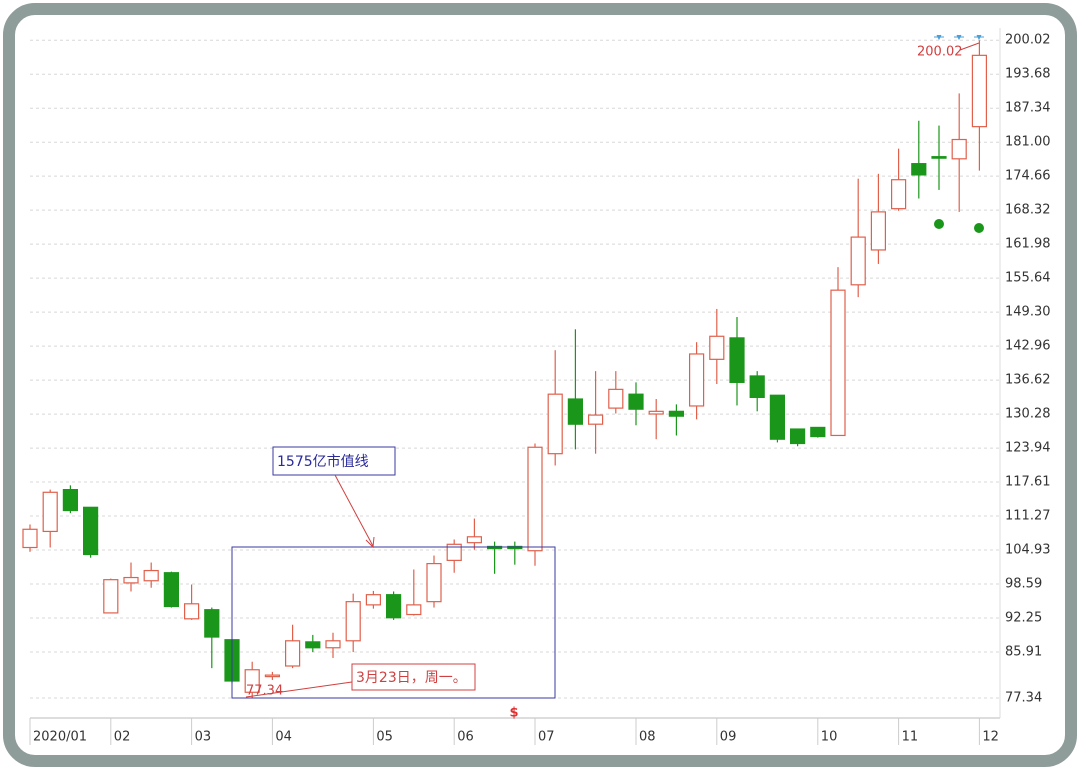  What do you see at coordinates (323, 461) in the screenshot?
I see `note-text: 1575亿市值线` at bounding box center [323, 461].